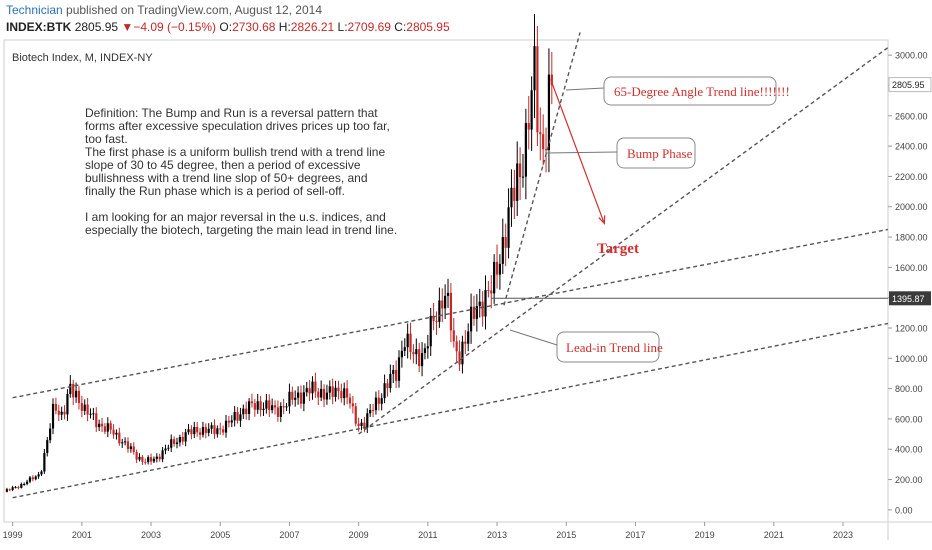 The image size is (932, 550). I want to click on y-tick-label: 400.00, so click(909, 450).